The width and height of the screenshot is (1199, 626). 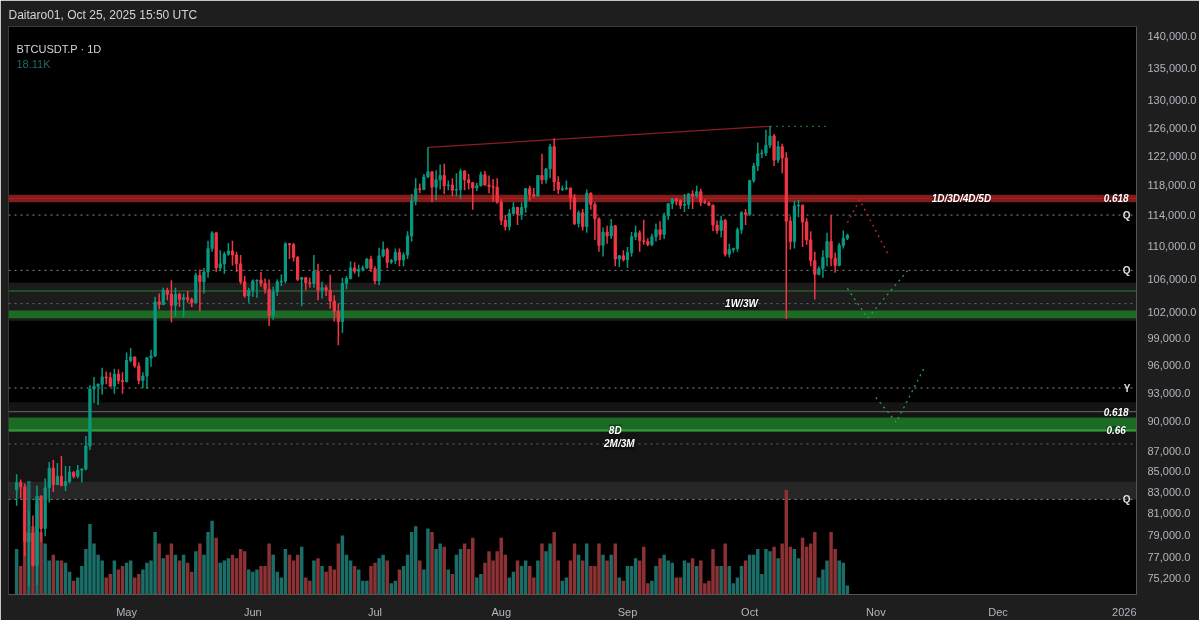 What do you see at coordinates (876, 611) in the screenshot?
I see `x-tick-label: Nov` at bounding box center [876, 611].